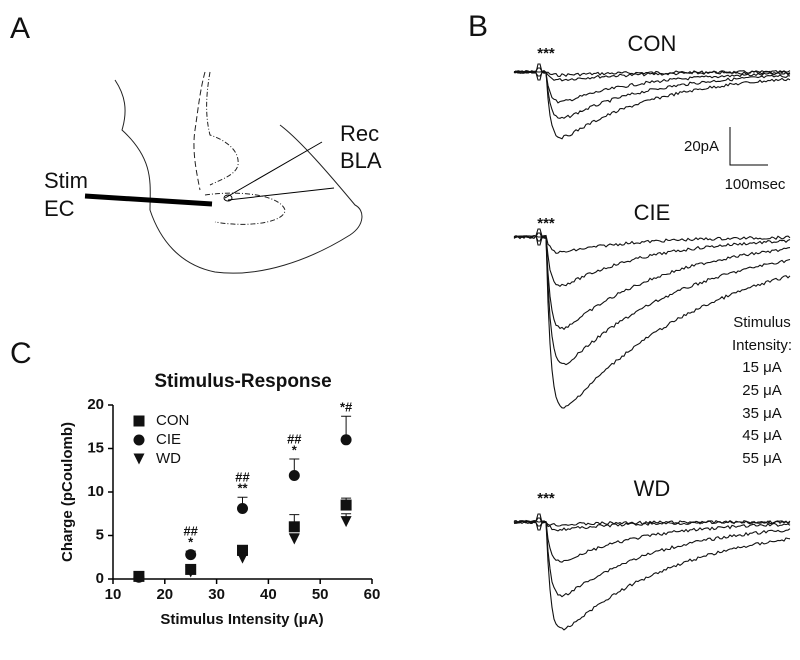  What do you see at coordinates (242, 488) in the screenshot?
I see `annotation: **` at bounding box center [242, 488].